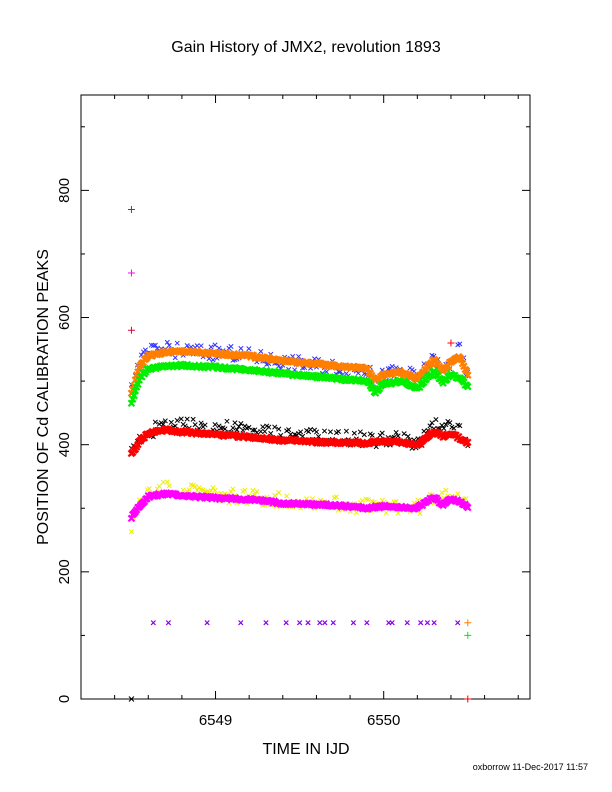  What do you see at coordinates (306, 47) in the screenshot?
I see `chart-title: Gain History of JMX2, revolution 1893` at bounding box center [306, 47].